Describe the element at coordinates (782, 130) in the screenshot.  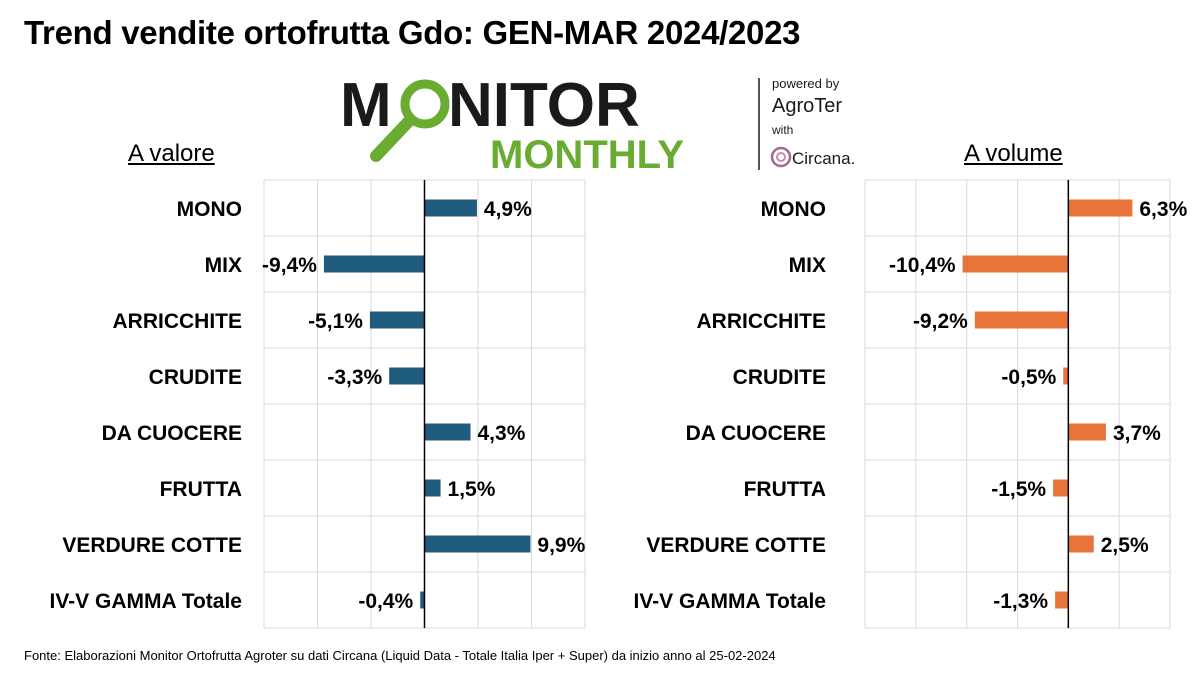
I see `logo-with: with` at that location.